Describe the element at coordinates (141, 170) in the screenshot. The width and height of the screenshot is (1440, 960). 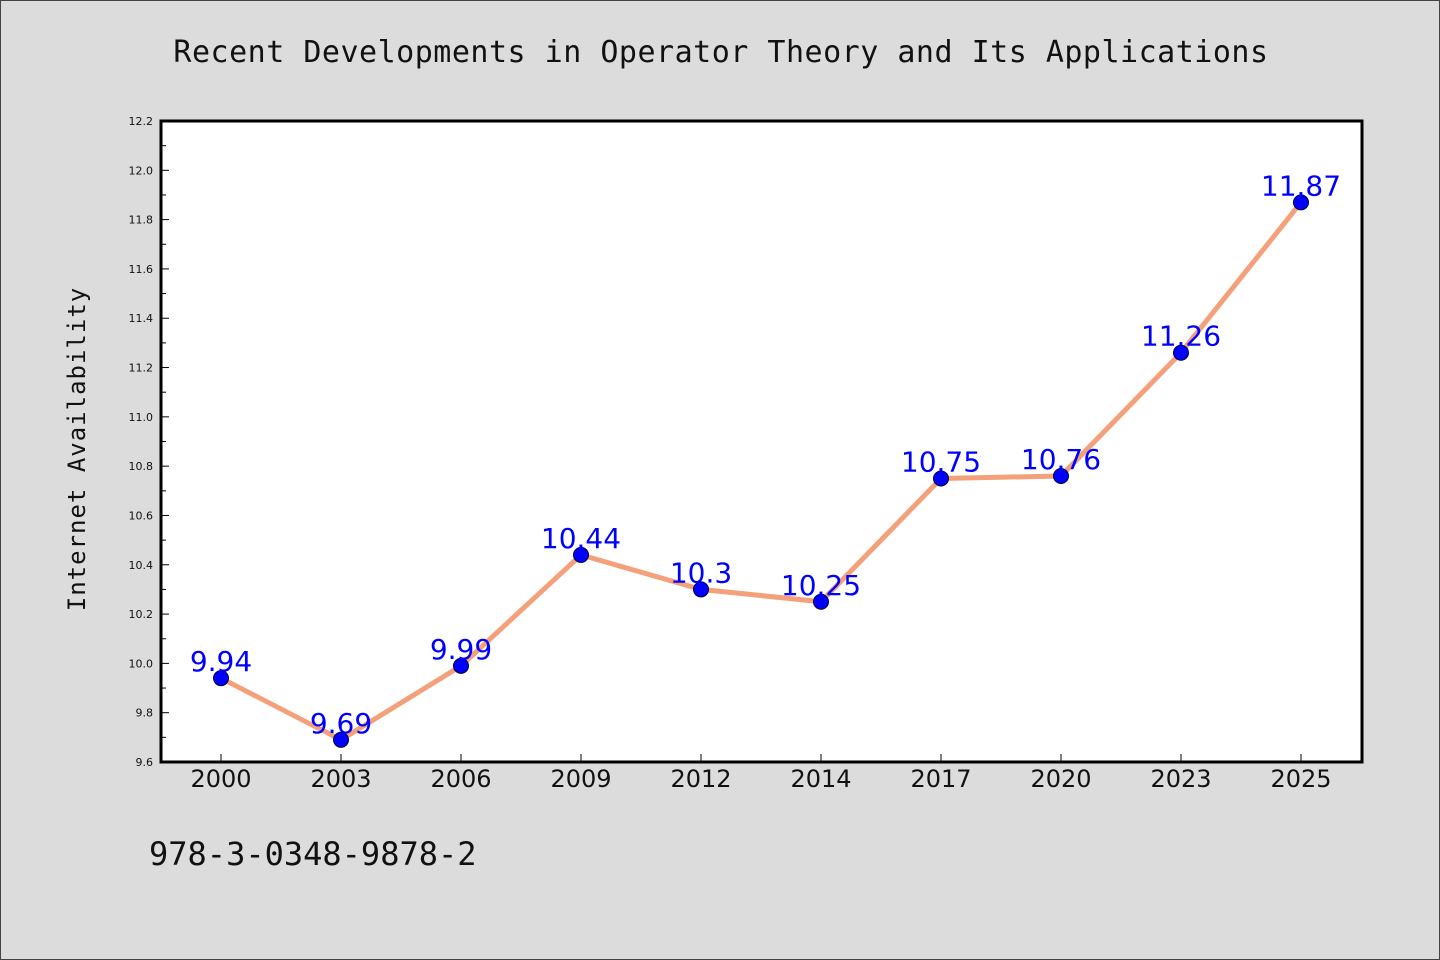
I see `y-tick-label: 12.0` at that location.